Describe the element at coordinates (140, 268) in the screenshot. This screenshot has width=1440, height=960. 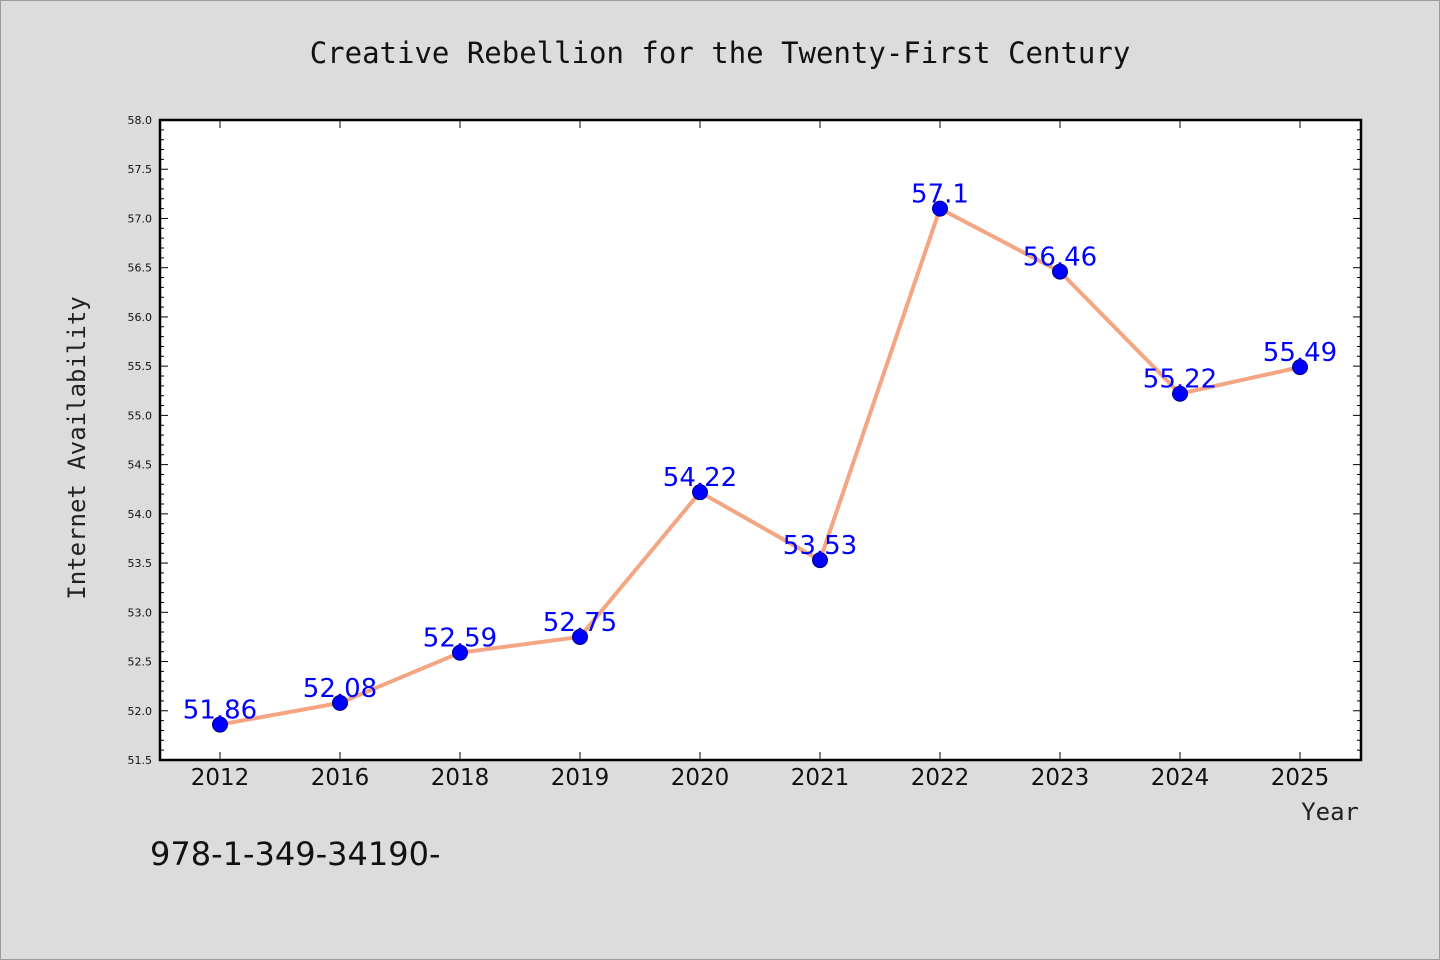
I see `y-tick-label: 56.5` at that location.